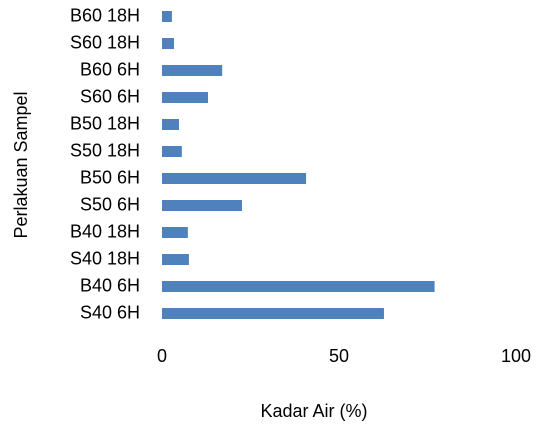  I want to click on x-tick-label: 100, so click(516, 356).